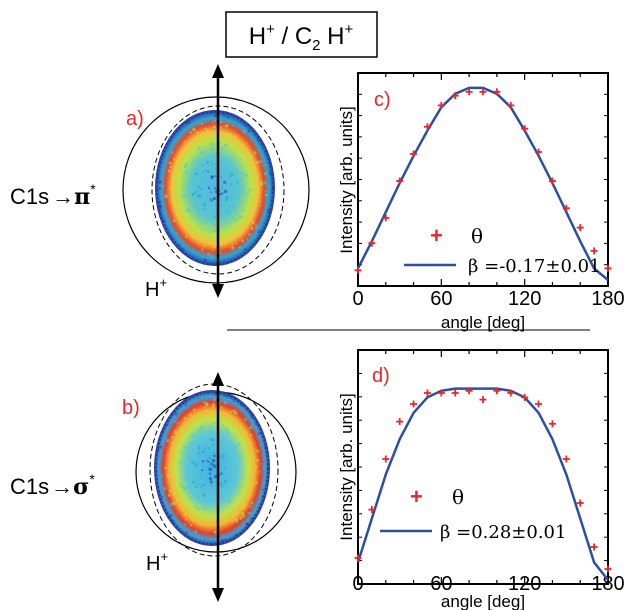  I want to click on plot-frame, so click(483, 179).